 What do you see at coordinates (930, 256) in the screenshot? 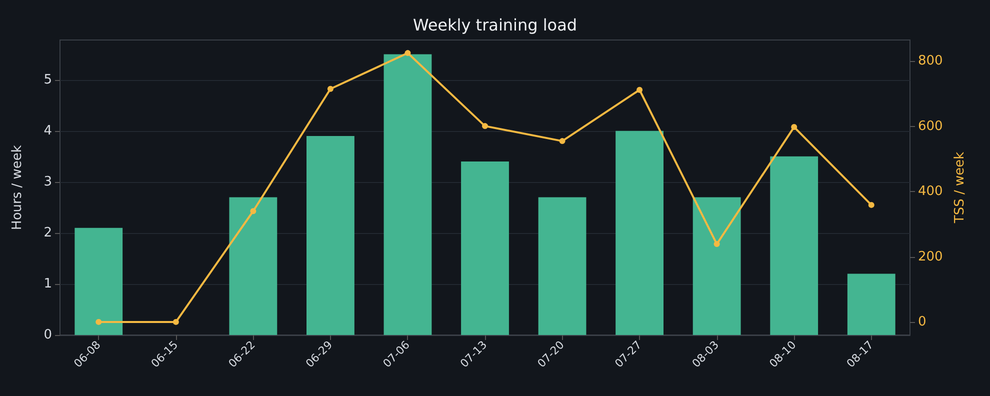
I see `y2-tick-label: 200` at bounding box center [930, 256].